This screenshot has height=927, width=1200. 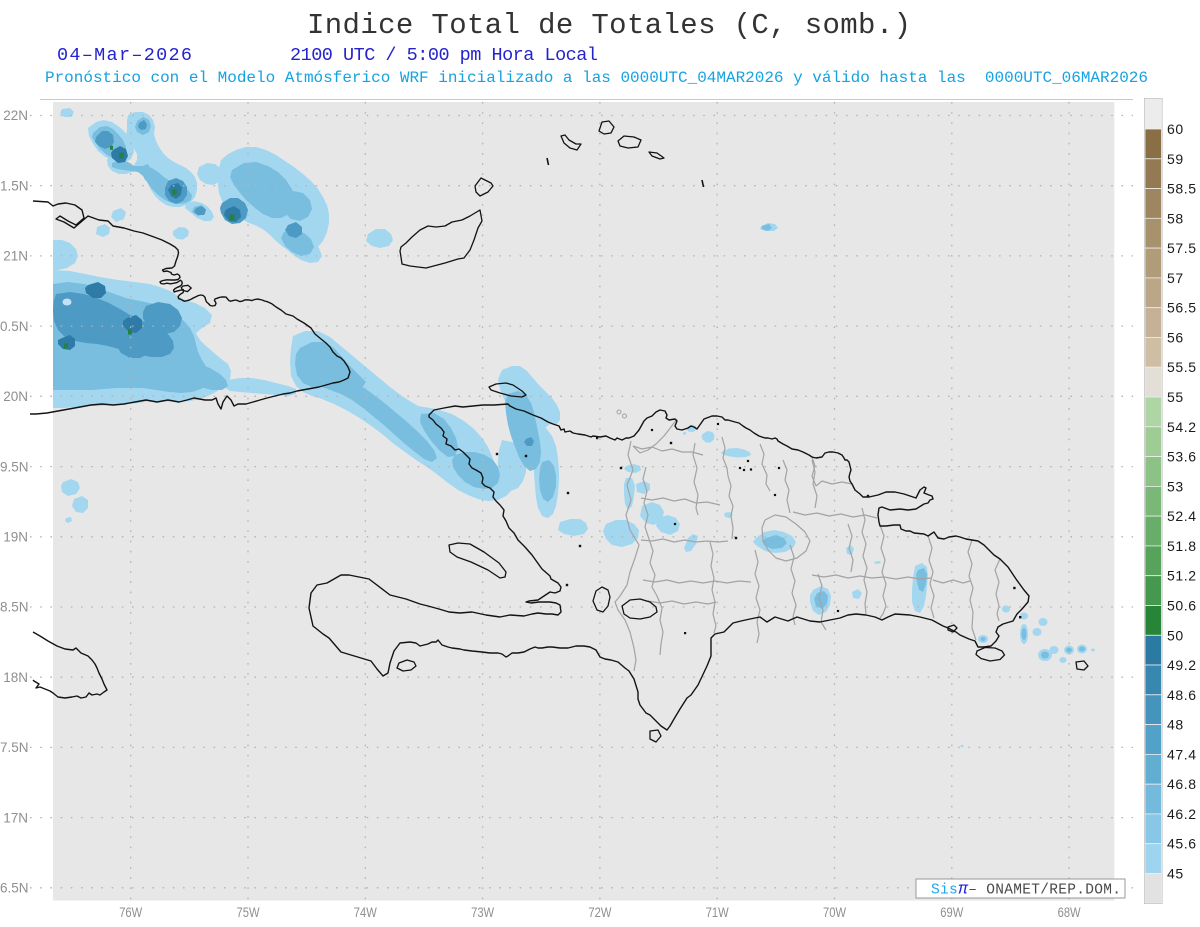 I want to click on svg-text: 52.4, so click(x=1182, y=516).